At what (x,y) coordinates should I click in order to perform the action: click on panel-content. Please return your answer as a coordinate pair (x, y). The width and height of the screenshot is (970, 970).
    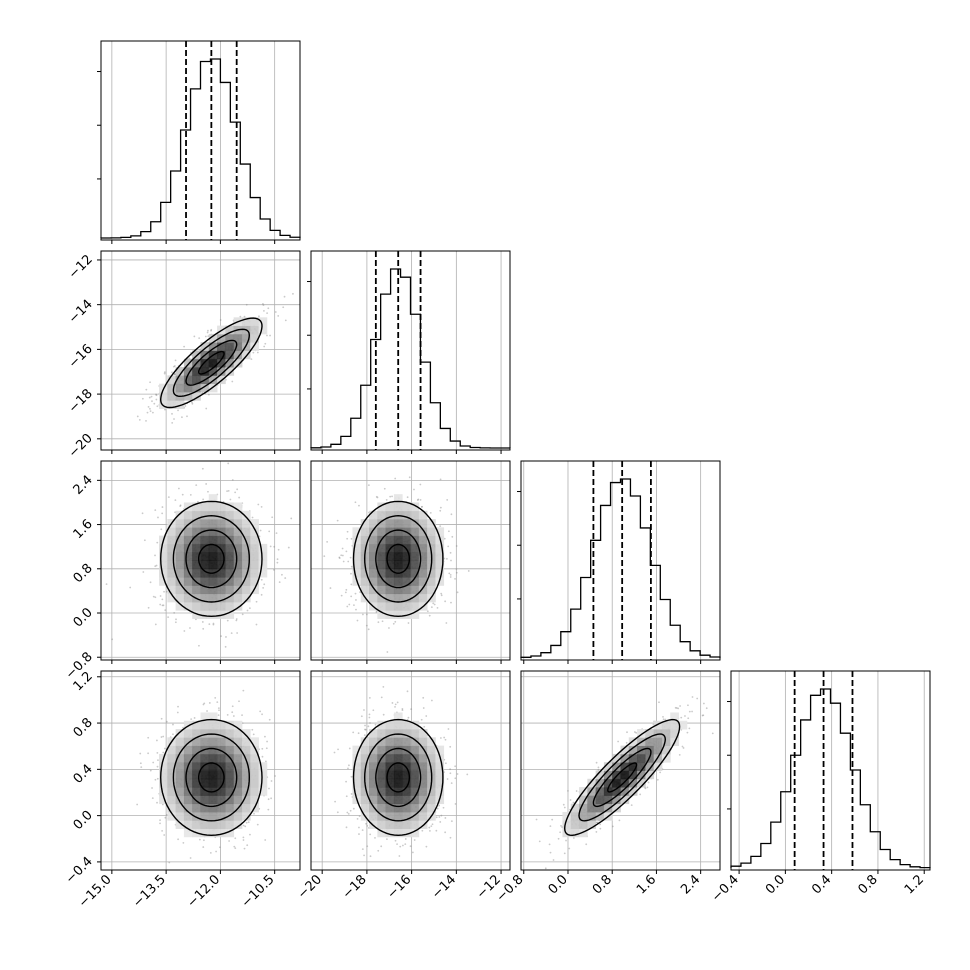
    Looking at the image, I should click on (199, 555).